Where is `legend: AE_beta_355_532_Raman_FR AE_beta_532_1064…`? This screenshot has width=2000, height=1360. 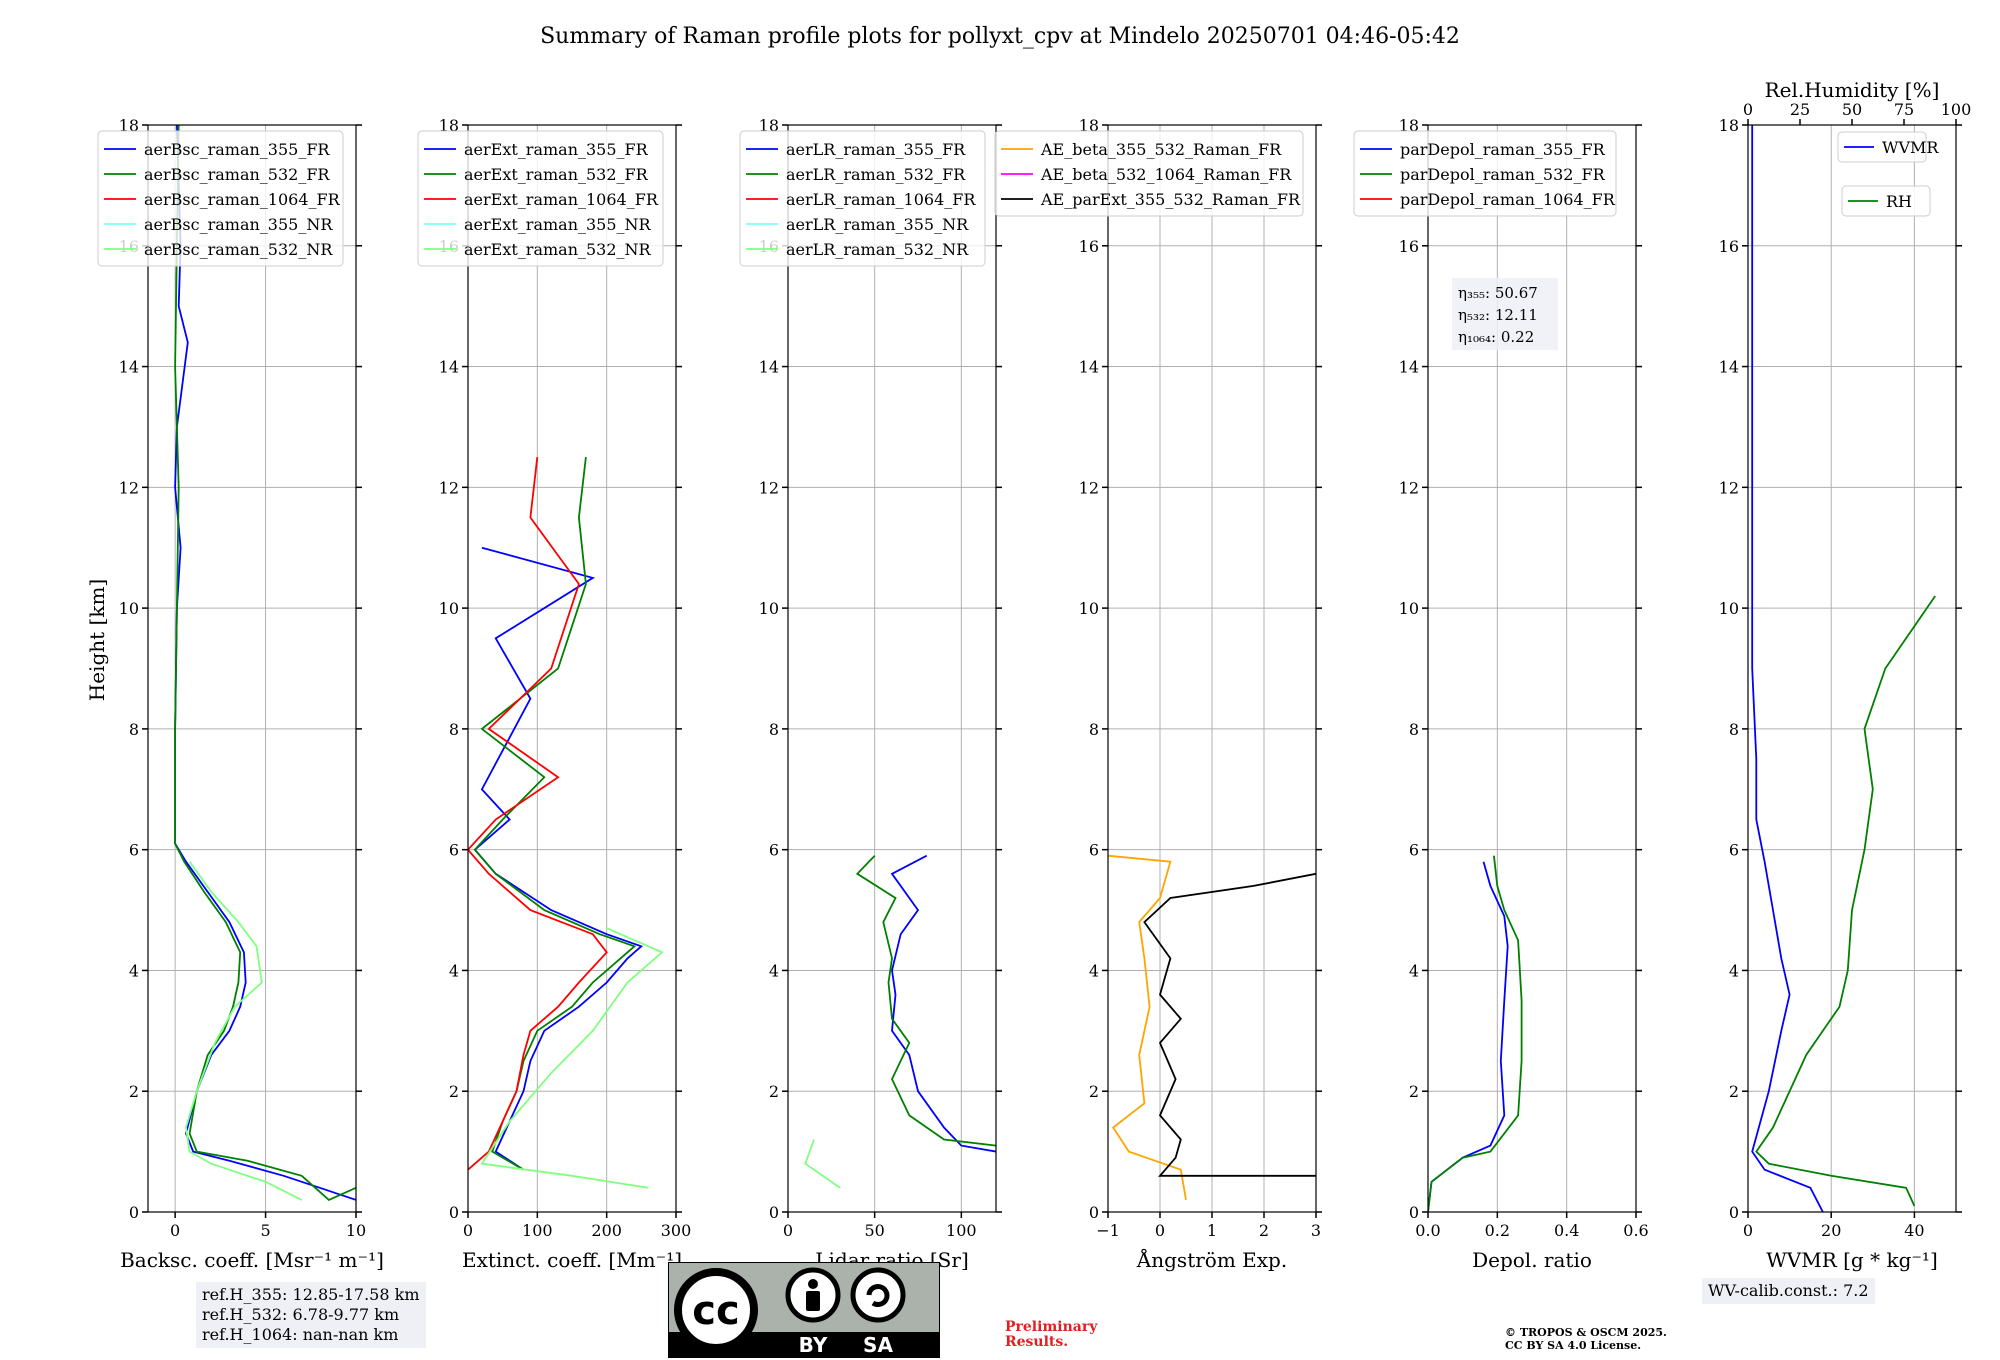
legend: AE_beta_355_532_Raman_FR AE_beta_532_1064… is located at coordinates (1149, 173).